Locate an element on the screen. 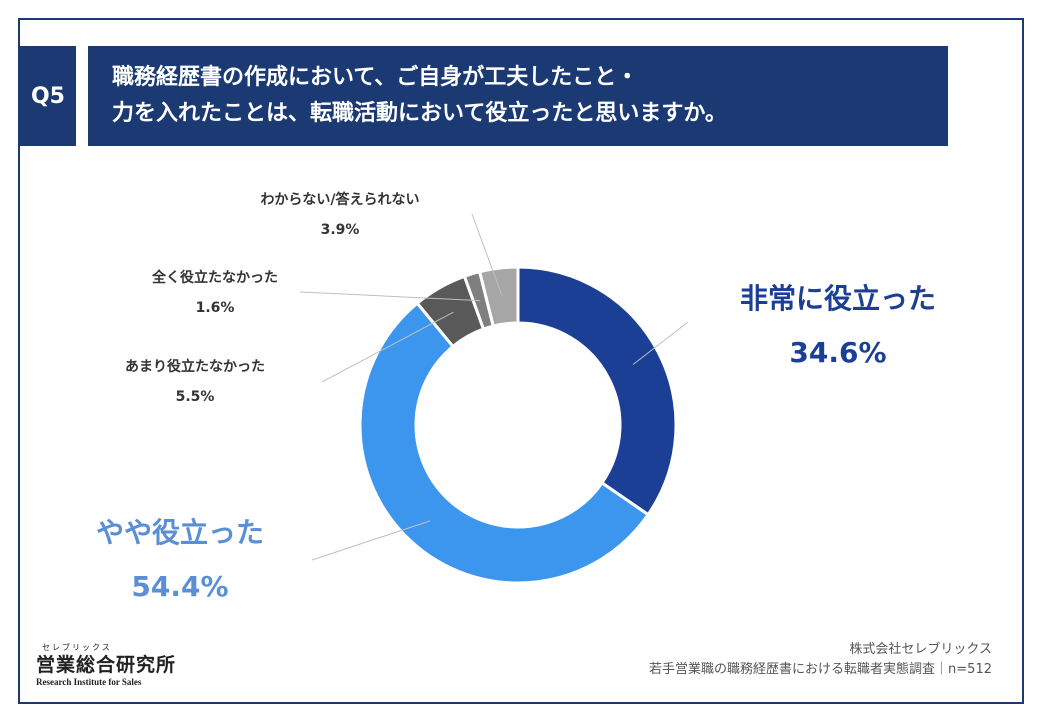 Image resolution: width=1040 pixels, height=719 pixels. question-title-line-2: 力を入れたことは、転職活動において役立ったと思いますか。 is located at coordinates (419, 113).